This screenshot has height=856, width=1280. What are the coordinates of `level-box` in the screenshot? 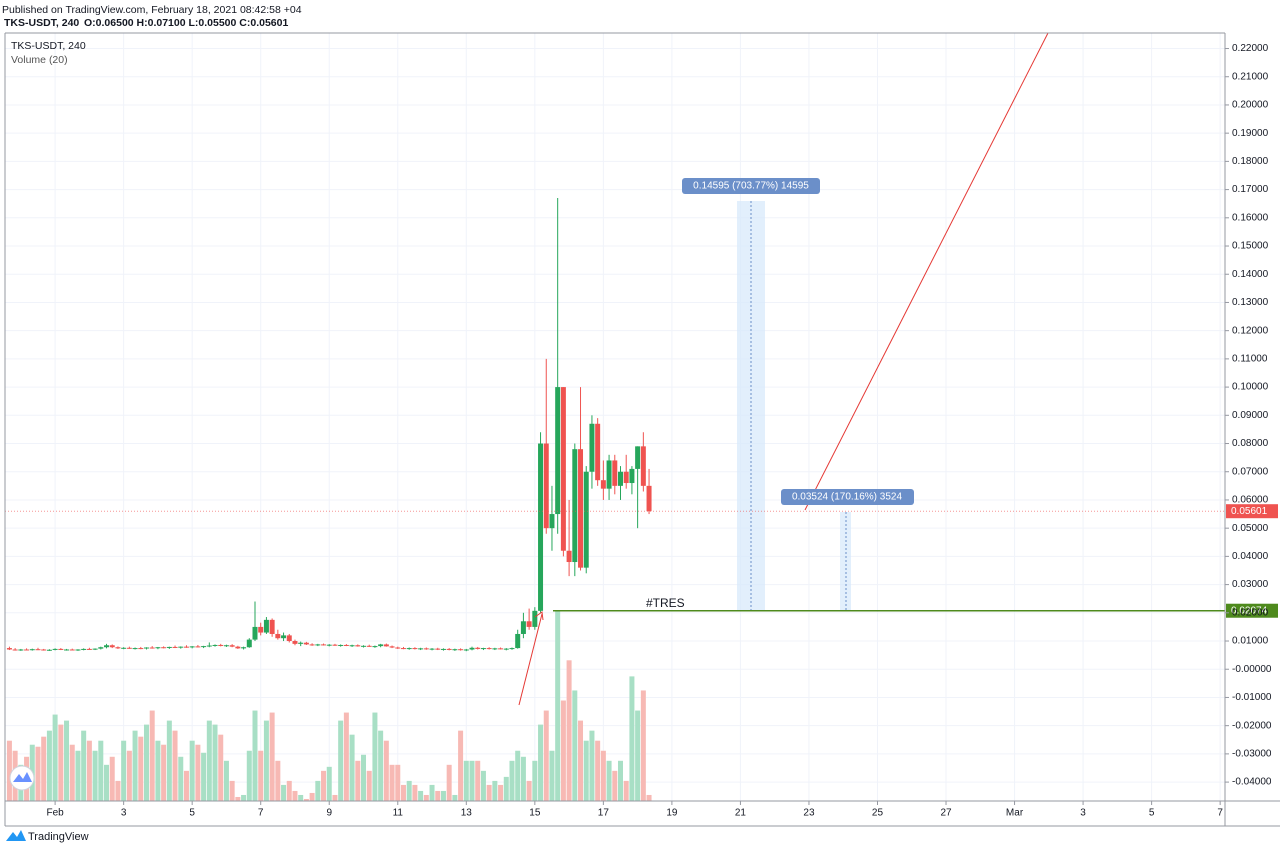 It's located at (1252, 610).